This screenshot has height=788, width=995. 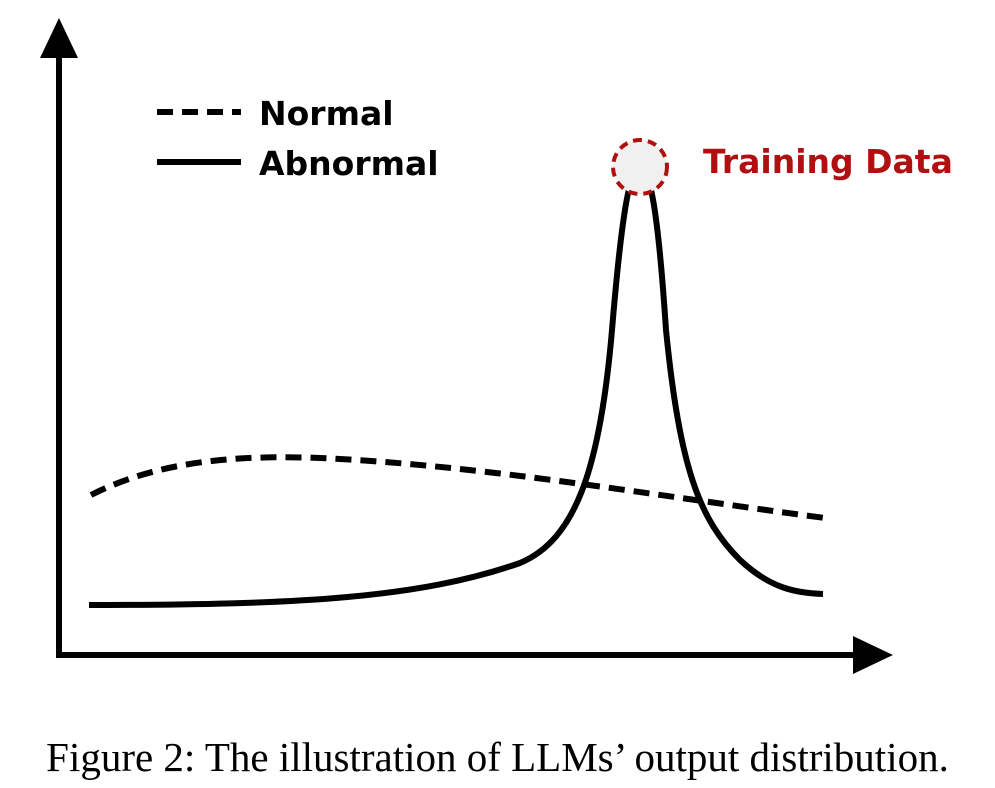 What do you see at coordinates (457, 487) in the screenshot?
I see `normal-curve` at bounding box center [457, 487].